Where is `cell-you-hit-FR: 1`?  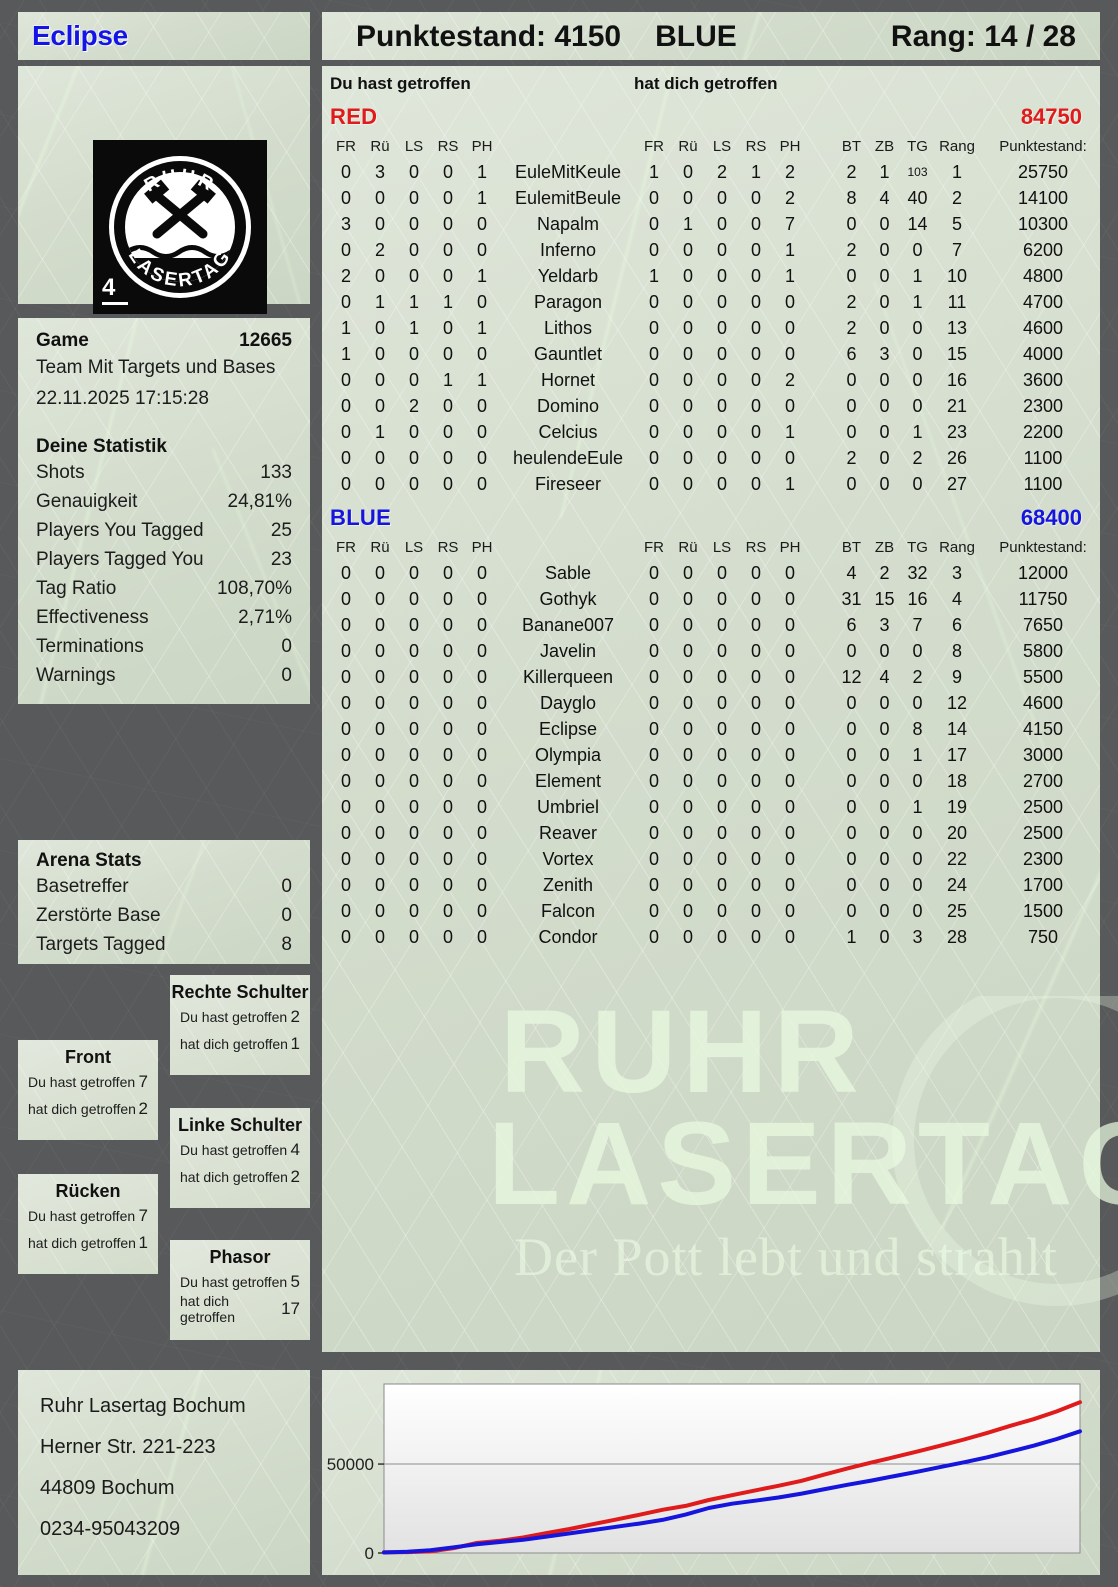 cell-you-hit-FR: 1 is located at coordinates (345, 327).